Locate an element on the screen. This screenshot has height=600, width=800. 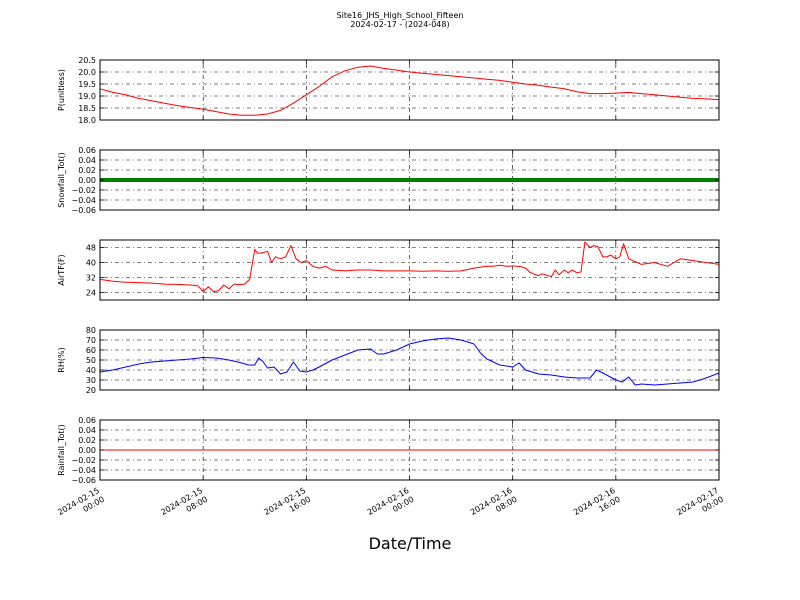
y-tick-label: 18.5 is located at coordinates (87, 108).